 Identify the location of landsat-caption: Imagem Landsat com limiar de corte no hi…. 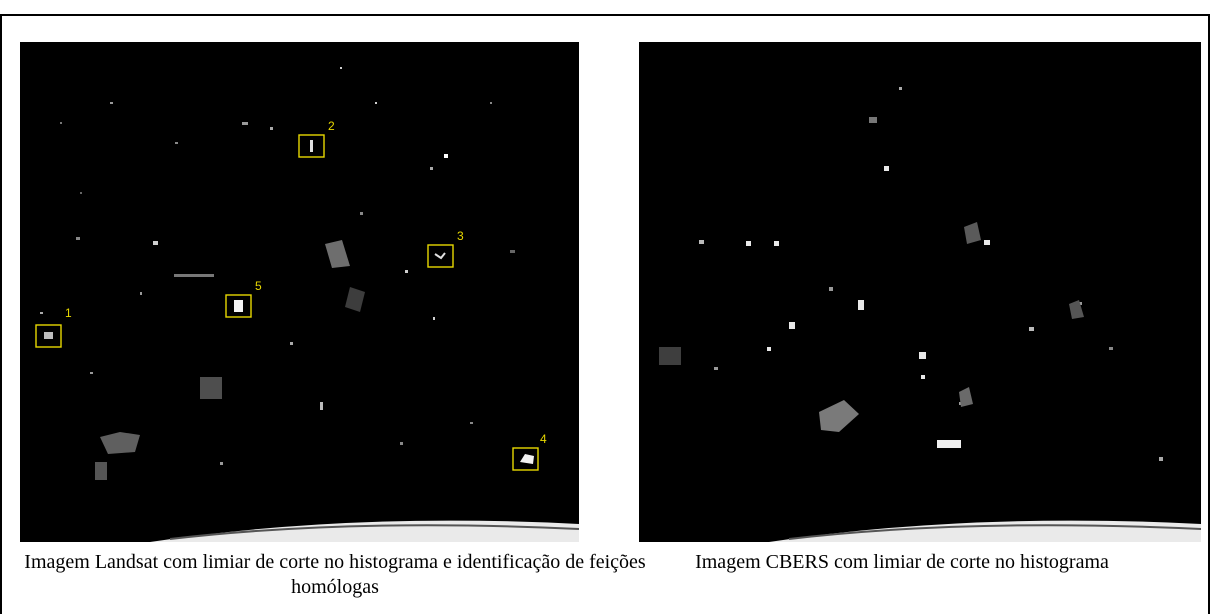
(335, 574).